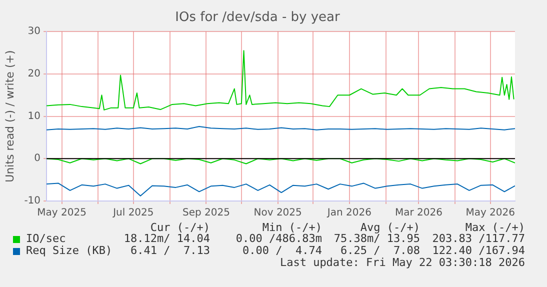 This screenshot has width=547, height=287. What do you see at coordinates (34, 74) in the screenshot?
I see `y-tick-label: 20` at bounding box center [34, 74].